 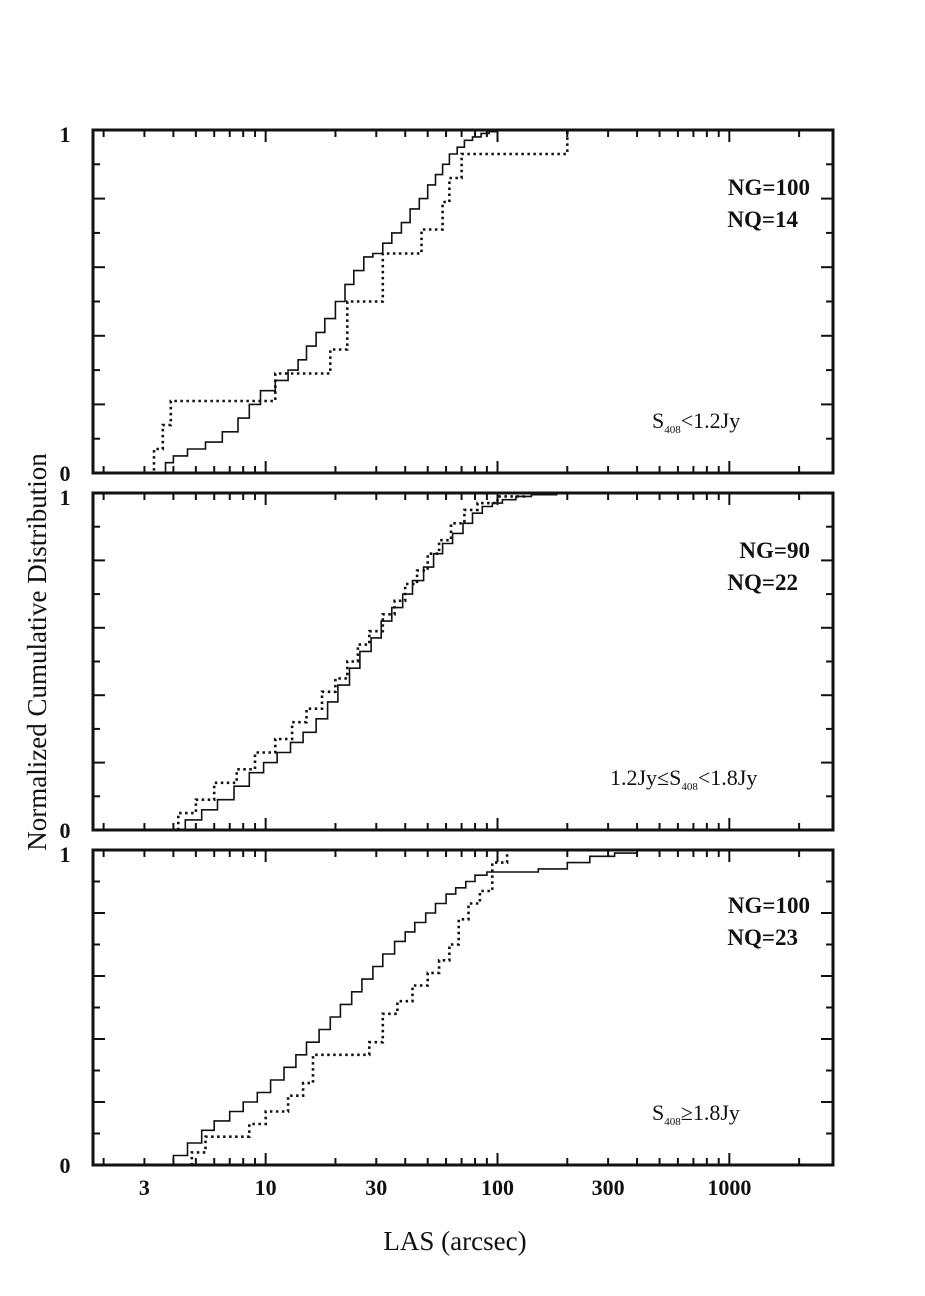 What do you see at coordinates (497, 1187) in the screenshot?
I see `x-tick-label: 100` at bounding box center [497, 1187].